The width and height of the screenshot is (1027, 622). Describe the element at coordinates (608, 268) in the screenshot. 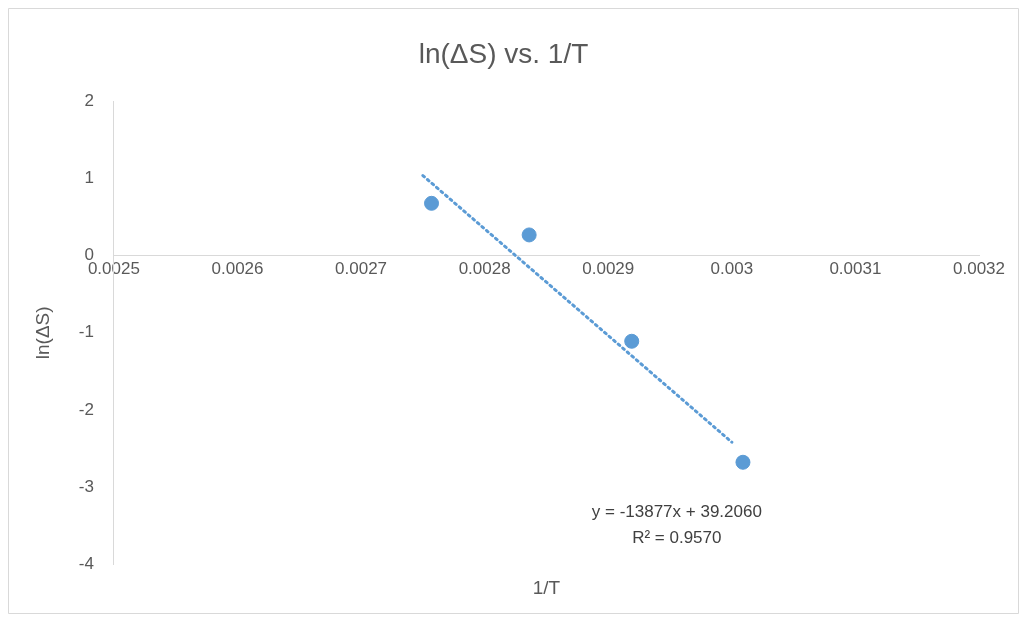

I see `x-tick-label: 0.0029` at that location.